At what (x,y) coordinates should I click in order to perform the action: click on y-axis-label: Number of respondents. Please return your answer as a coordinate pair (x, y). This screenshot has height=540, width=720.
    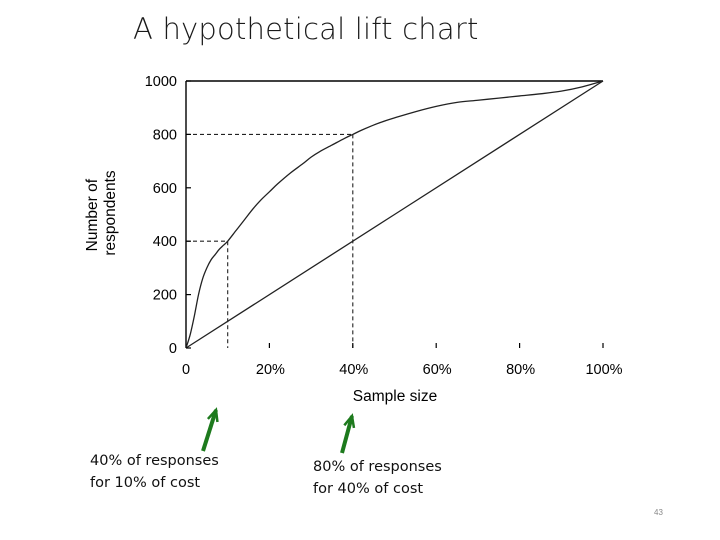
    Looking at the image, I should click on (101, 213).